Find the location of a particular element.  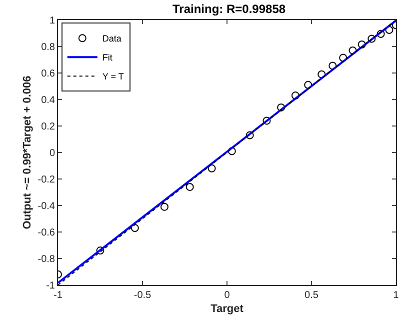

y-tick-label: 0.2 is located at coordinates (48, 127).